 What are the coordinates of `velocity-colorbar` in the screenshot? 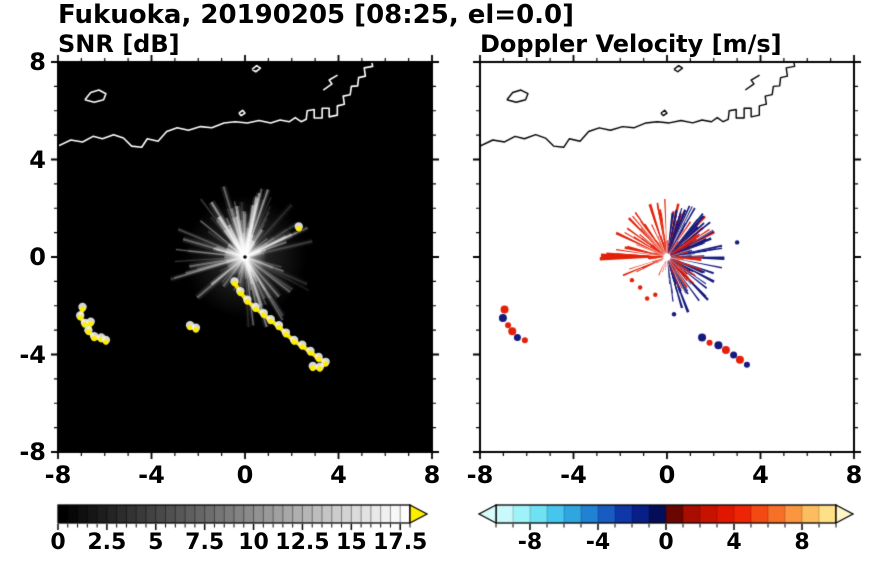 It's located at (666, 521).